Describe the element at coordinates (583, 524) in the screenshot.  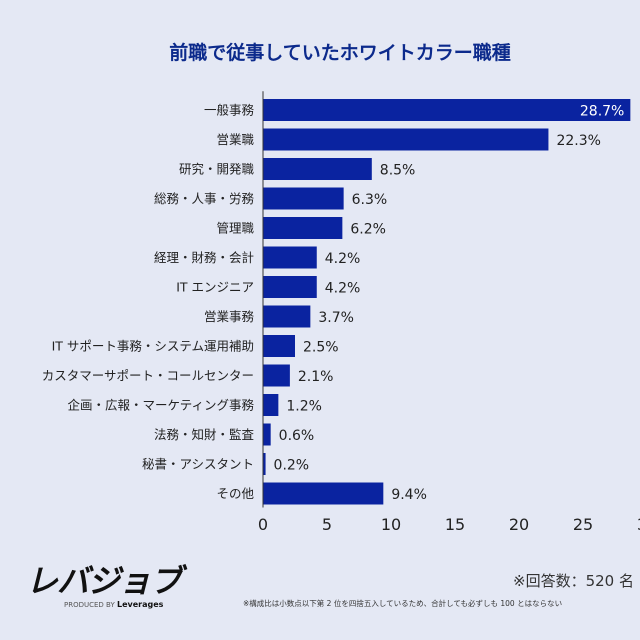
I see `x-tick-label: 25` at that location.